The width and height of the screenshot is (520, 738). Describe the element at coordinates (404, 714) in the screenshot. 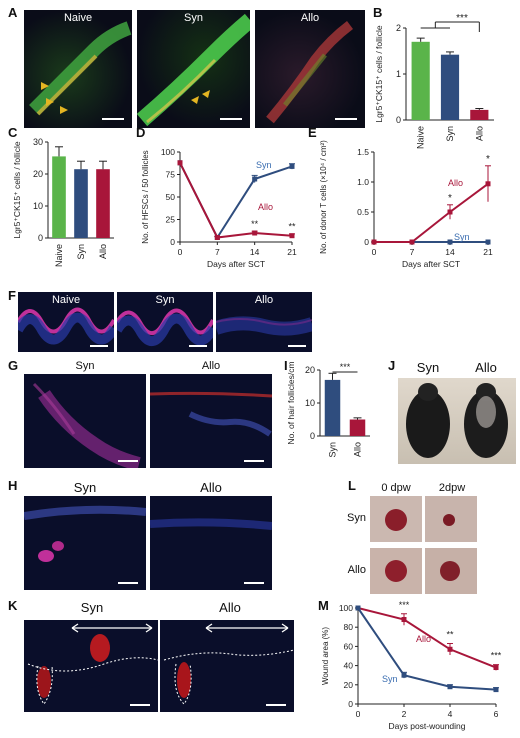

I see `x-tick-label: 2` at that location.